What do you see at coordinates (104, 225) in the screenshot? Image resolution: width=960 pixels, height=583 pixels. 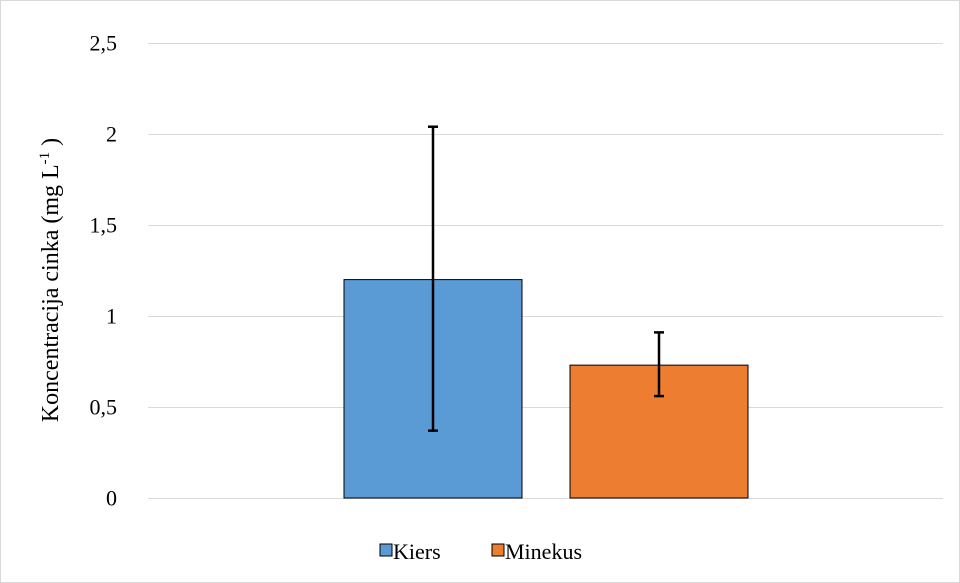 I see `y-tick-label: 1,5` at bounding box center [104, 225].